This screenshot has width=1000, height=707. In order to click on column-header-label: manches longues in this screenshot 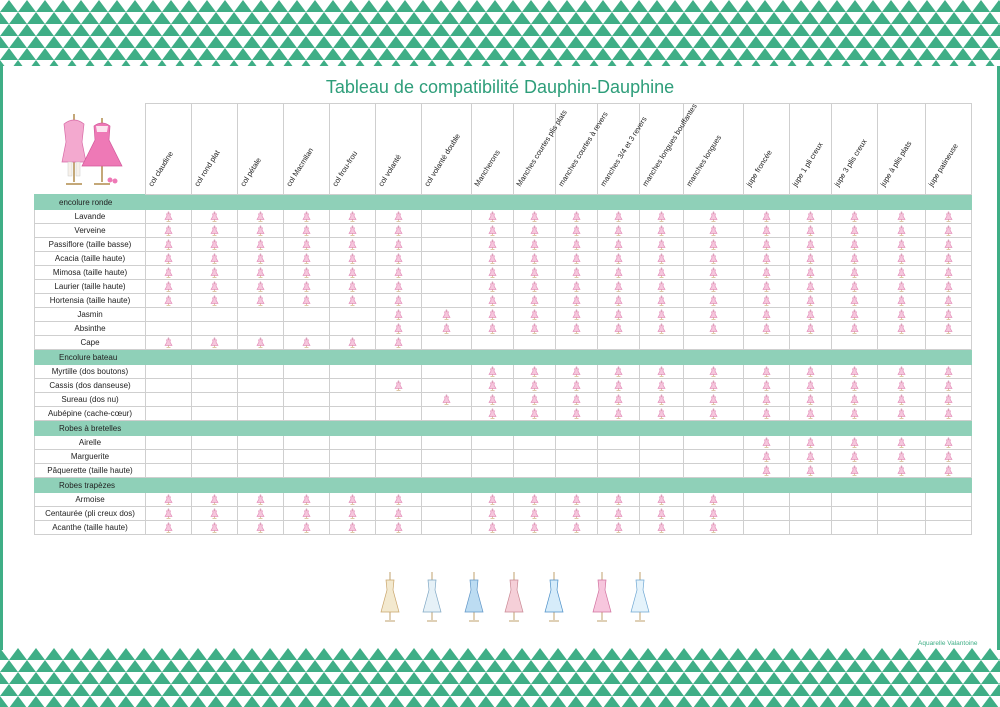, I will do `click(704, 160)`.